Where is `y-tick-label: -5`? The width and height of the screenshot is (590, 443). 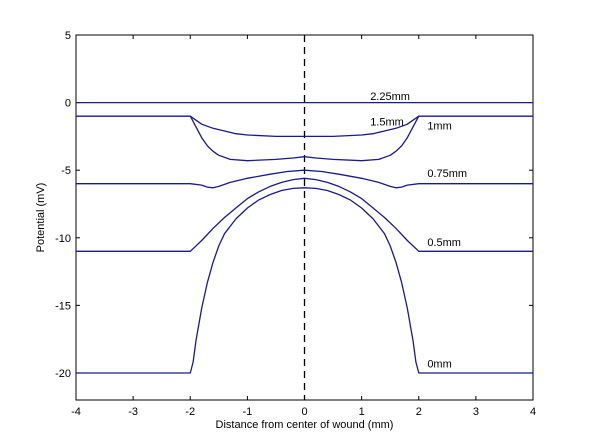 y-tick-label: -5 is located at coordinates (66, 171).